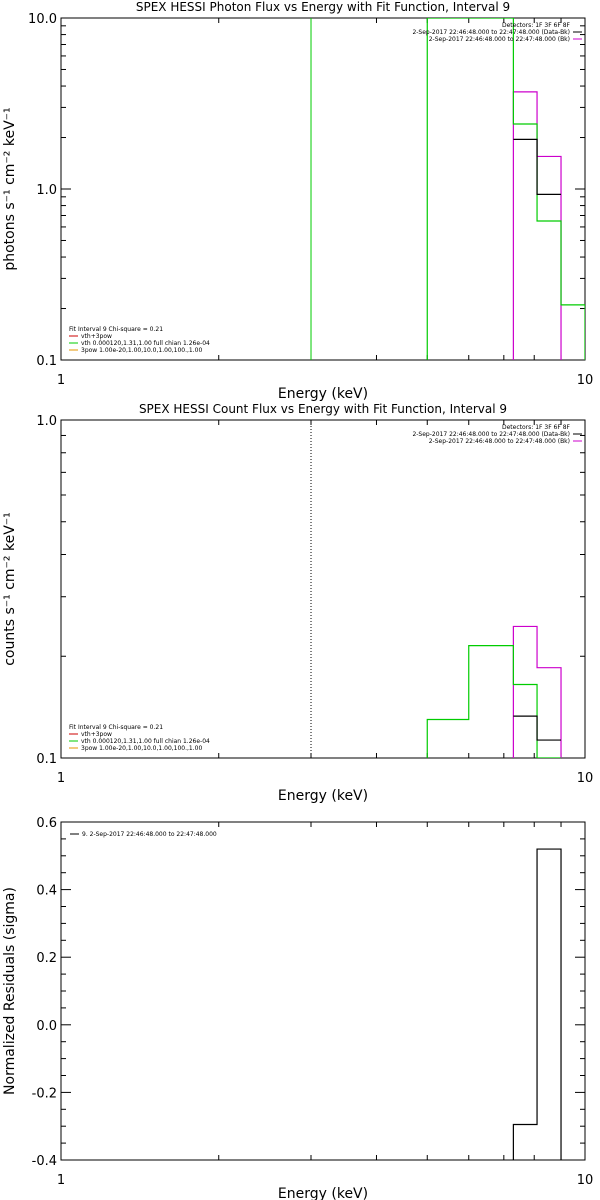  I want to click on y-tick-label: 0.2, so click(46, 958).